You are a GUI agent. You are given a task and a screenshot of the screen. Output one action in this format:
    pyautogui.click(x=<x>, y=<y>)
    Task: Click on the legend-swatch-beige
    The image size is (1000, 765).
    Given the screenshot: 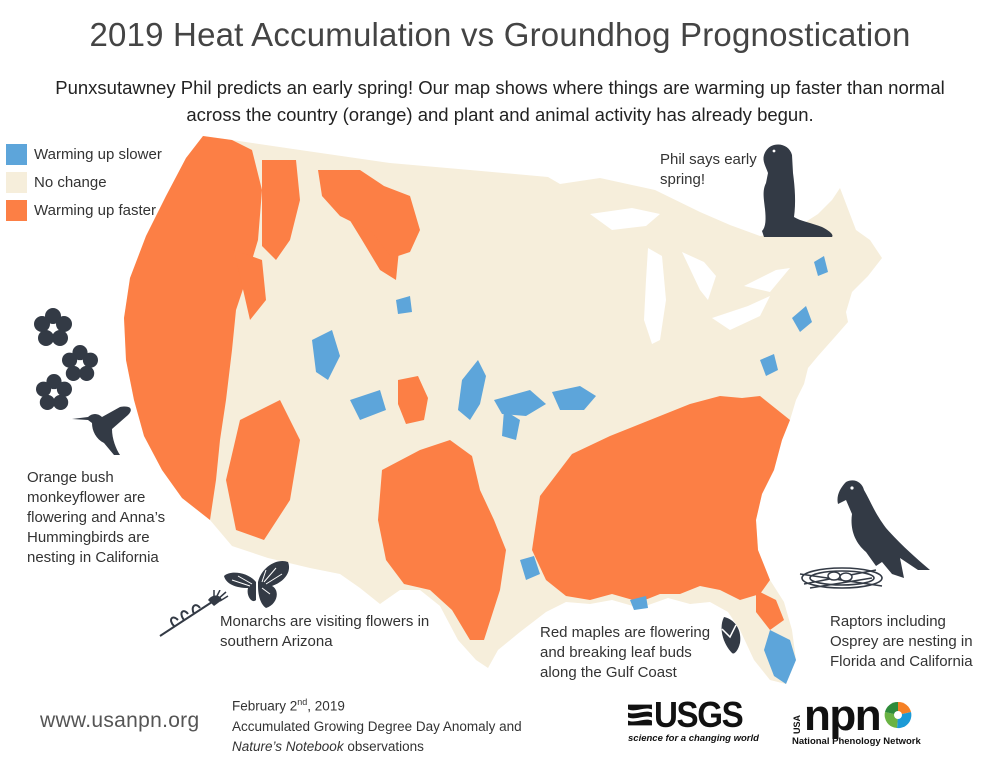 What is the action you would take?
    pyautogui.click(x=16, y=182)
    